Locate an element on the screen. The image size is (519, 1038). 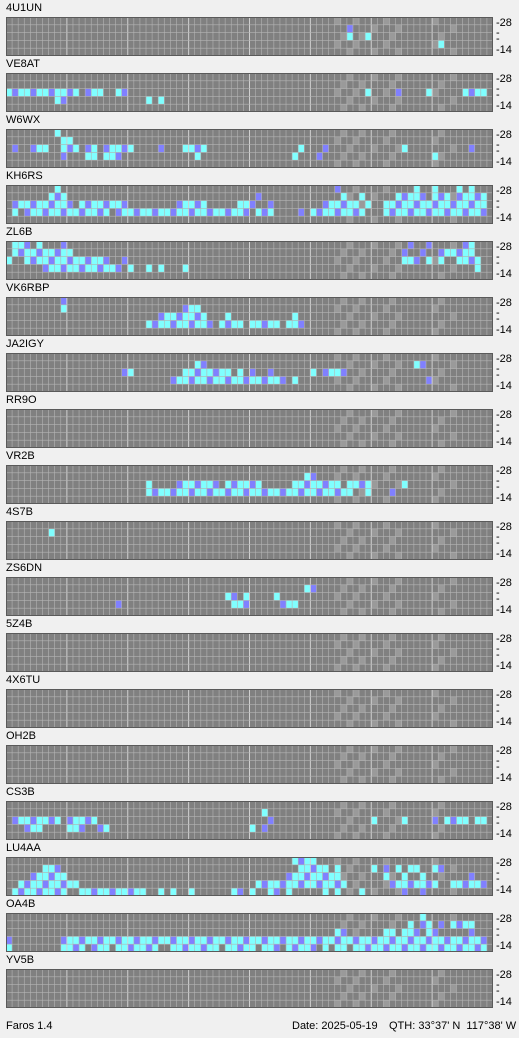
propagation-grid is located at coordinates (249, 988).